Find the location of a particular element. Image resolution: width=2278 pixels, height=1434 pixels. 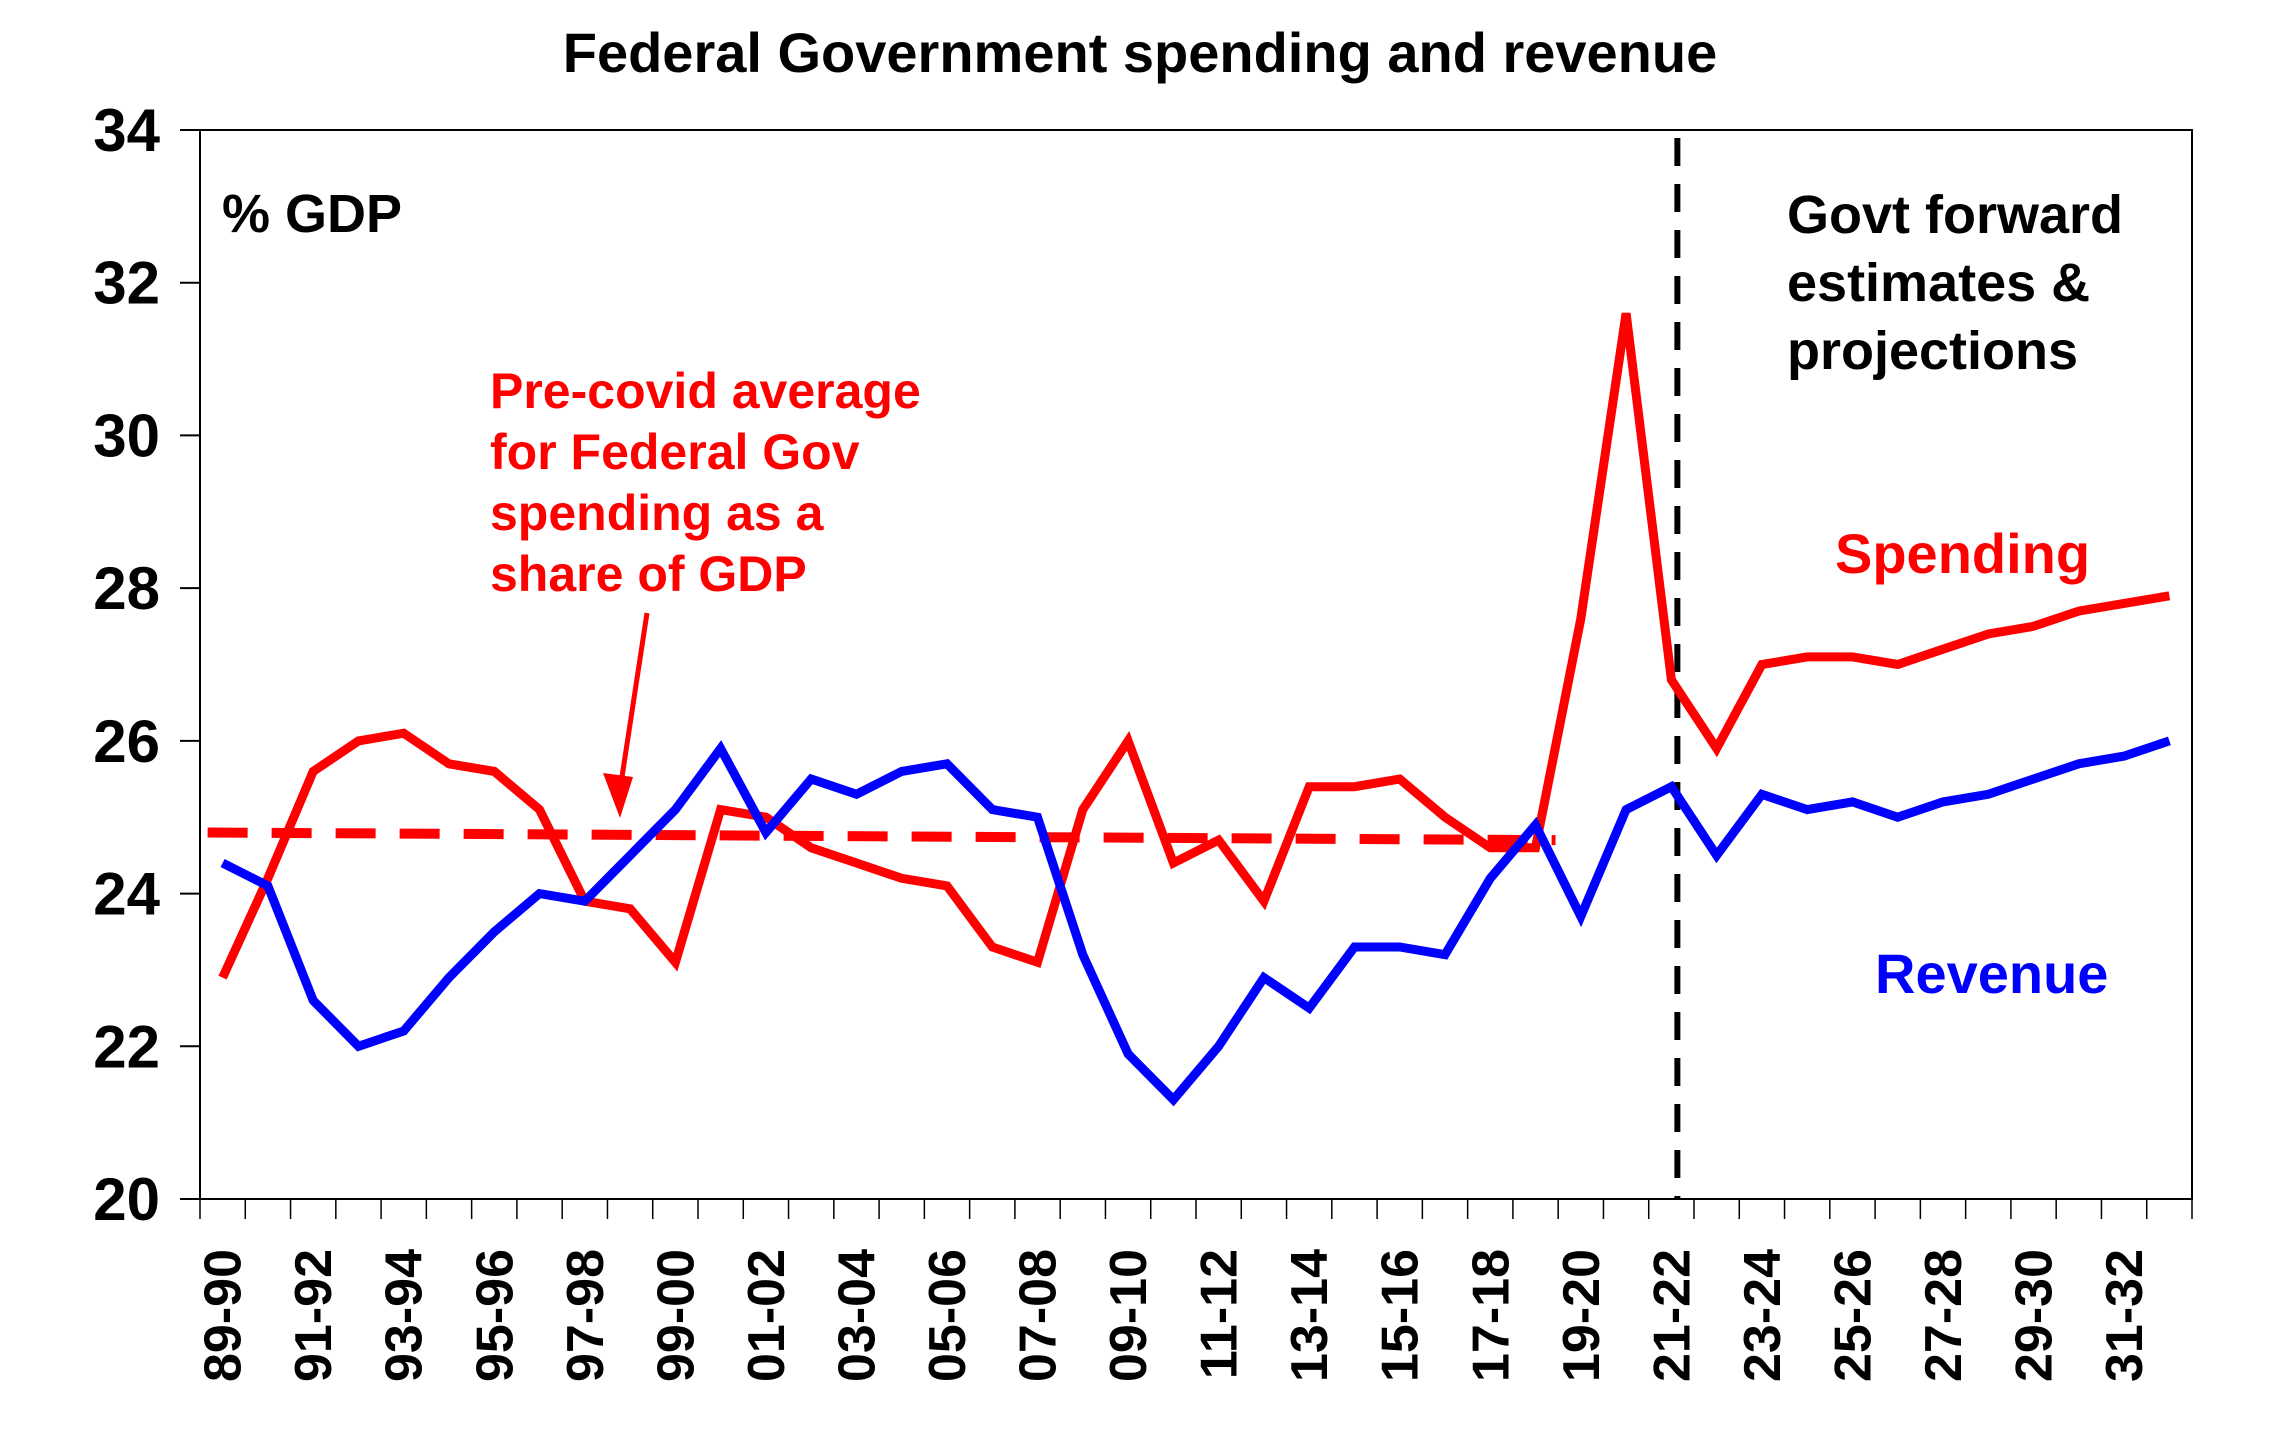

x-tick-label: 13-14 is located at coordinates (1310, 1315).